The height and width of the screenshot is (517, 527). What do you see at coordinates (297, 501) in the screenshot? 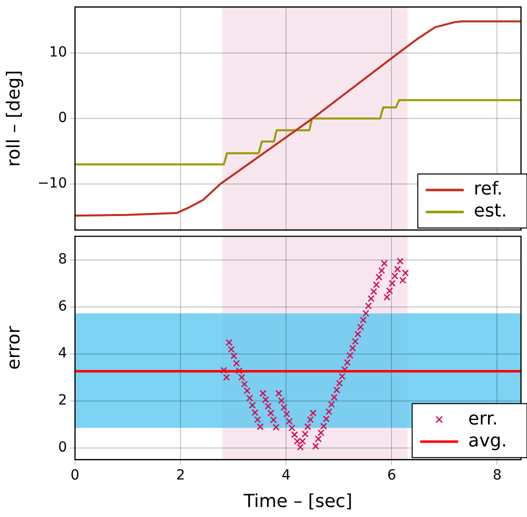
I see `x-axis-title: Time – [sec]` at bounding box center [297, 501].